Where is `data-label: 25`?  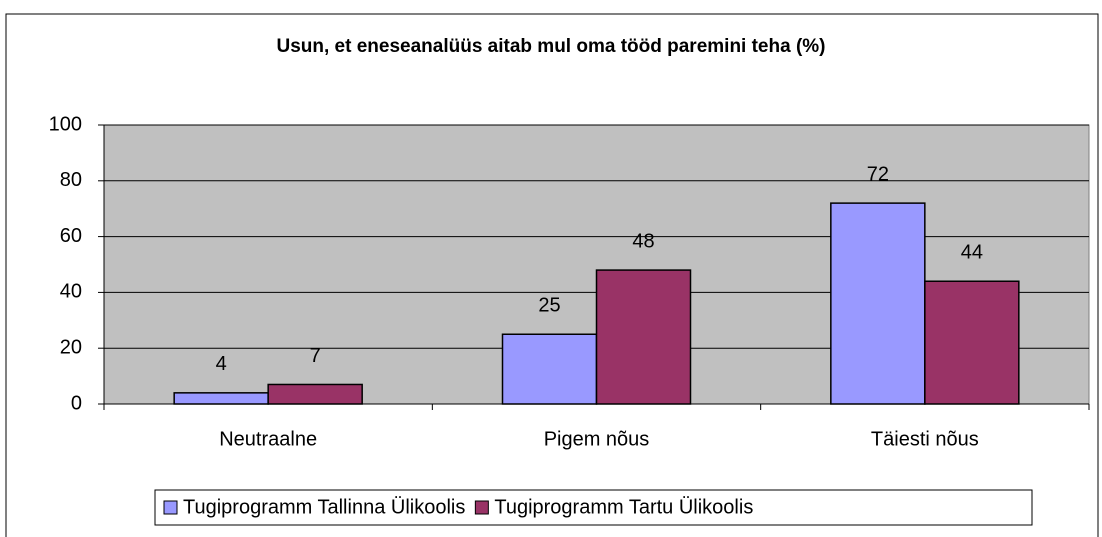
data-label: 25 is located at coordinates (549, 306).